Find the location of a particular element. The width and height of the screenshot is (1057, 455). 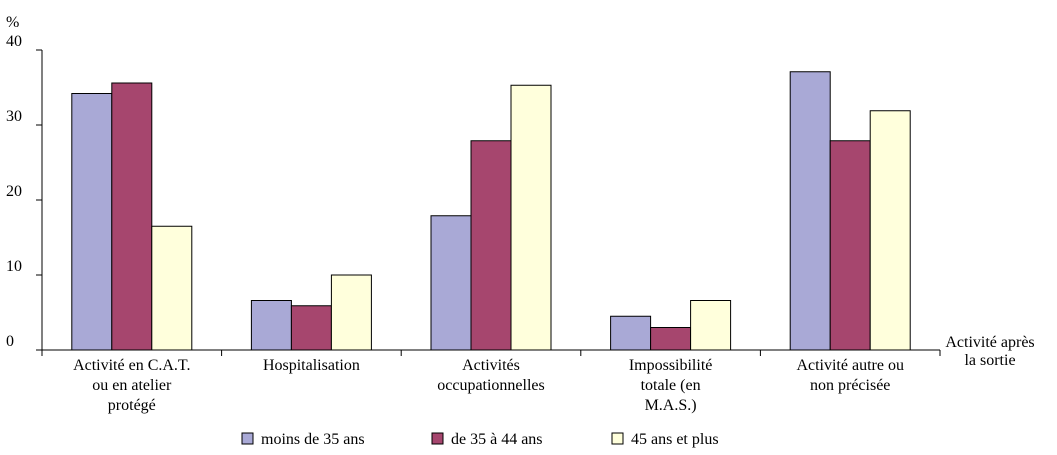

legend-label: moins de 35 ans is located at coordinates (313, 439).